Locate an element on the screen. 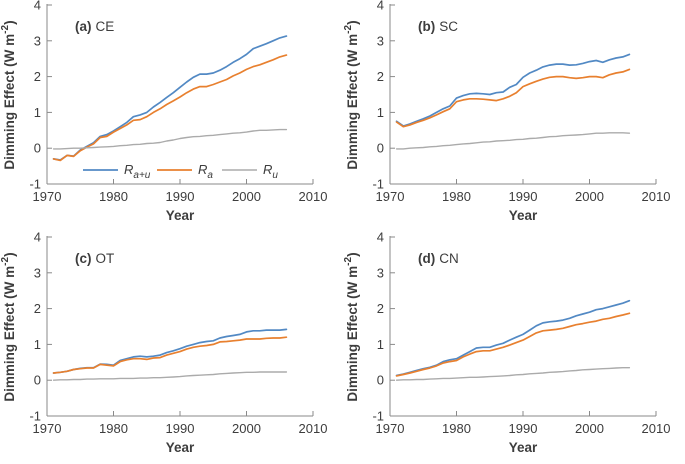 Image resolution: width=685 pixels, height=464 pixels. panel-region: CE is located at coordinates (105, 26).